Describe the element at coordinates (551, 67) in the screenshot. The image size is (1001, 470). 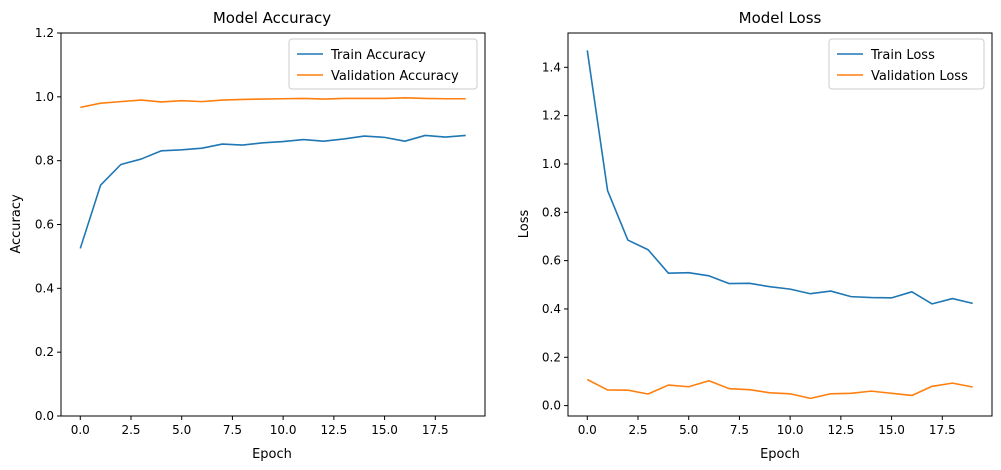
I see `y-tick-label: 1.4` at that location.